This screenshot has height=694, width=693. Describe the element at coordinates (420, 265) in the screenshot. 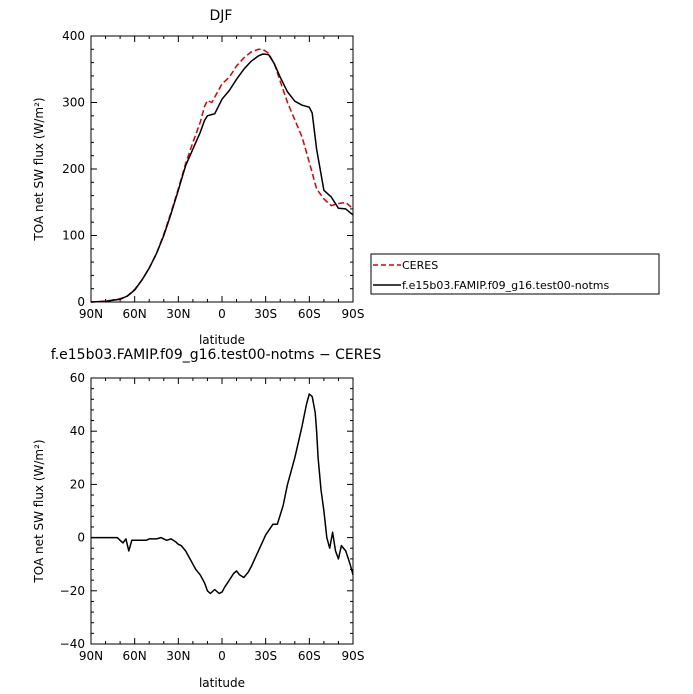

I see `legend-label-ceres: CERES` at that location.